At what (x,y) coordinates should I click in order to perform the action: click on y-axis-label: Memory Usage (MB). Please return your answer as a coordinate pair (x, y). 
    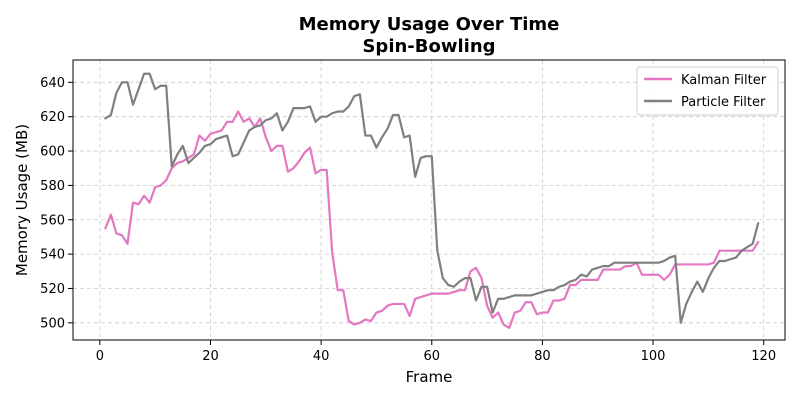
    Looking at the image, I should click on (22, 200).